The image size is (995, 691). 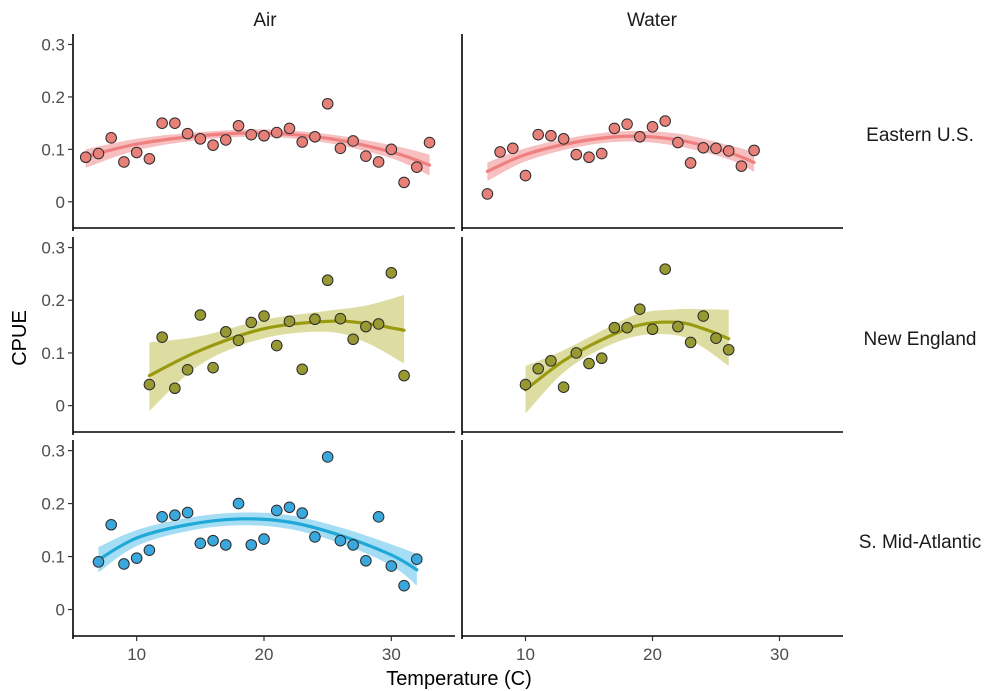 I want to click on x-tick-label-water-1: 20, so click(x=652, y=654).